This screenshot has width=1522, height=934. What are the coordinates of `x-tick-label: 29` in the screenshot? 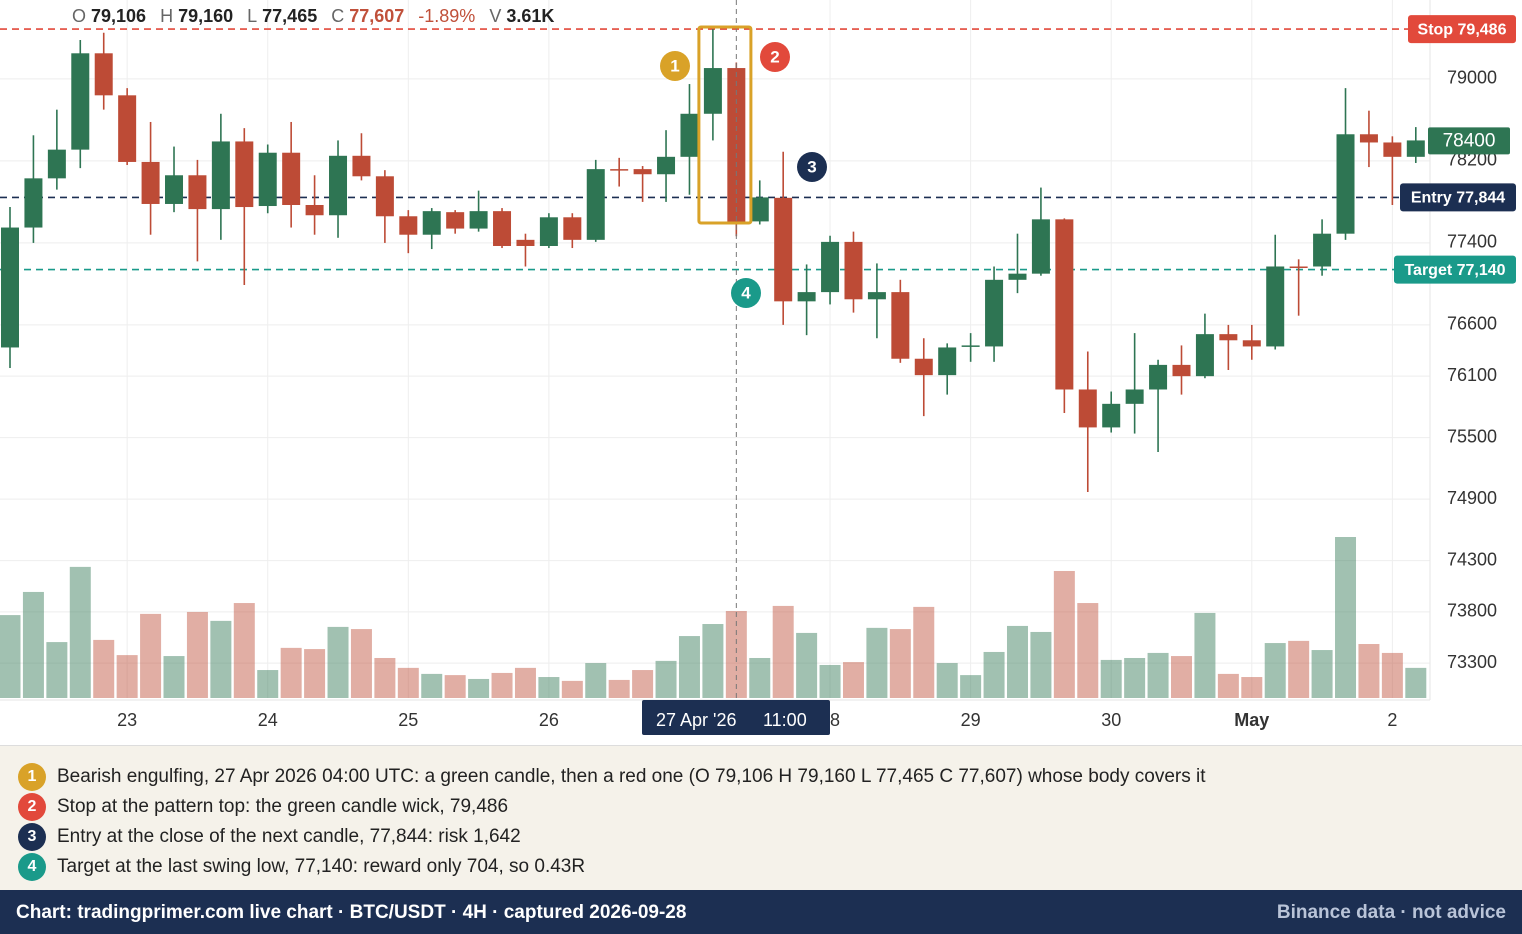 It's located at (971, 720).